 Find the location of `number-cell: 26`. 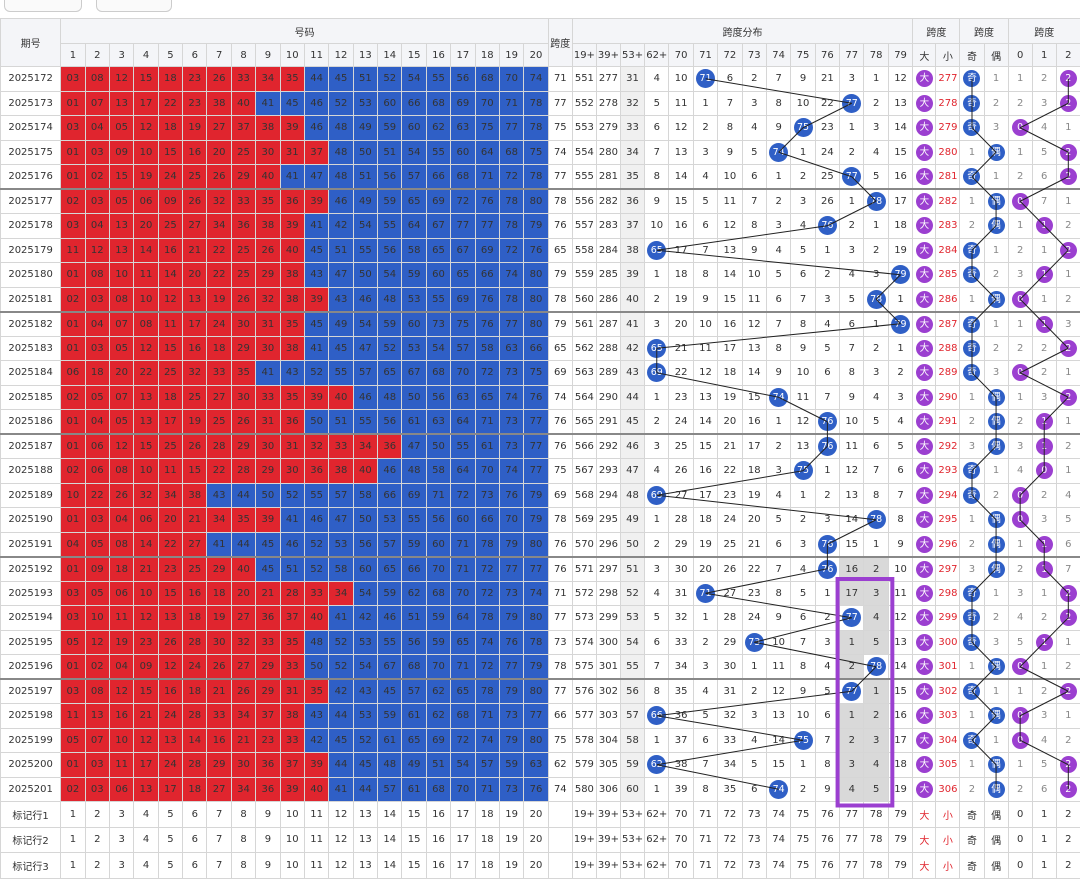

number-cell: 26 is located at coordinates (243, 691).